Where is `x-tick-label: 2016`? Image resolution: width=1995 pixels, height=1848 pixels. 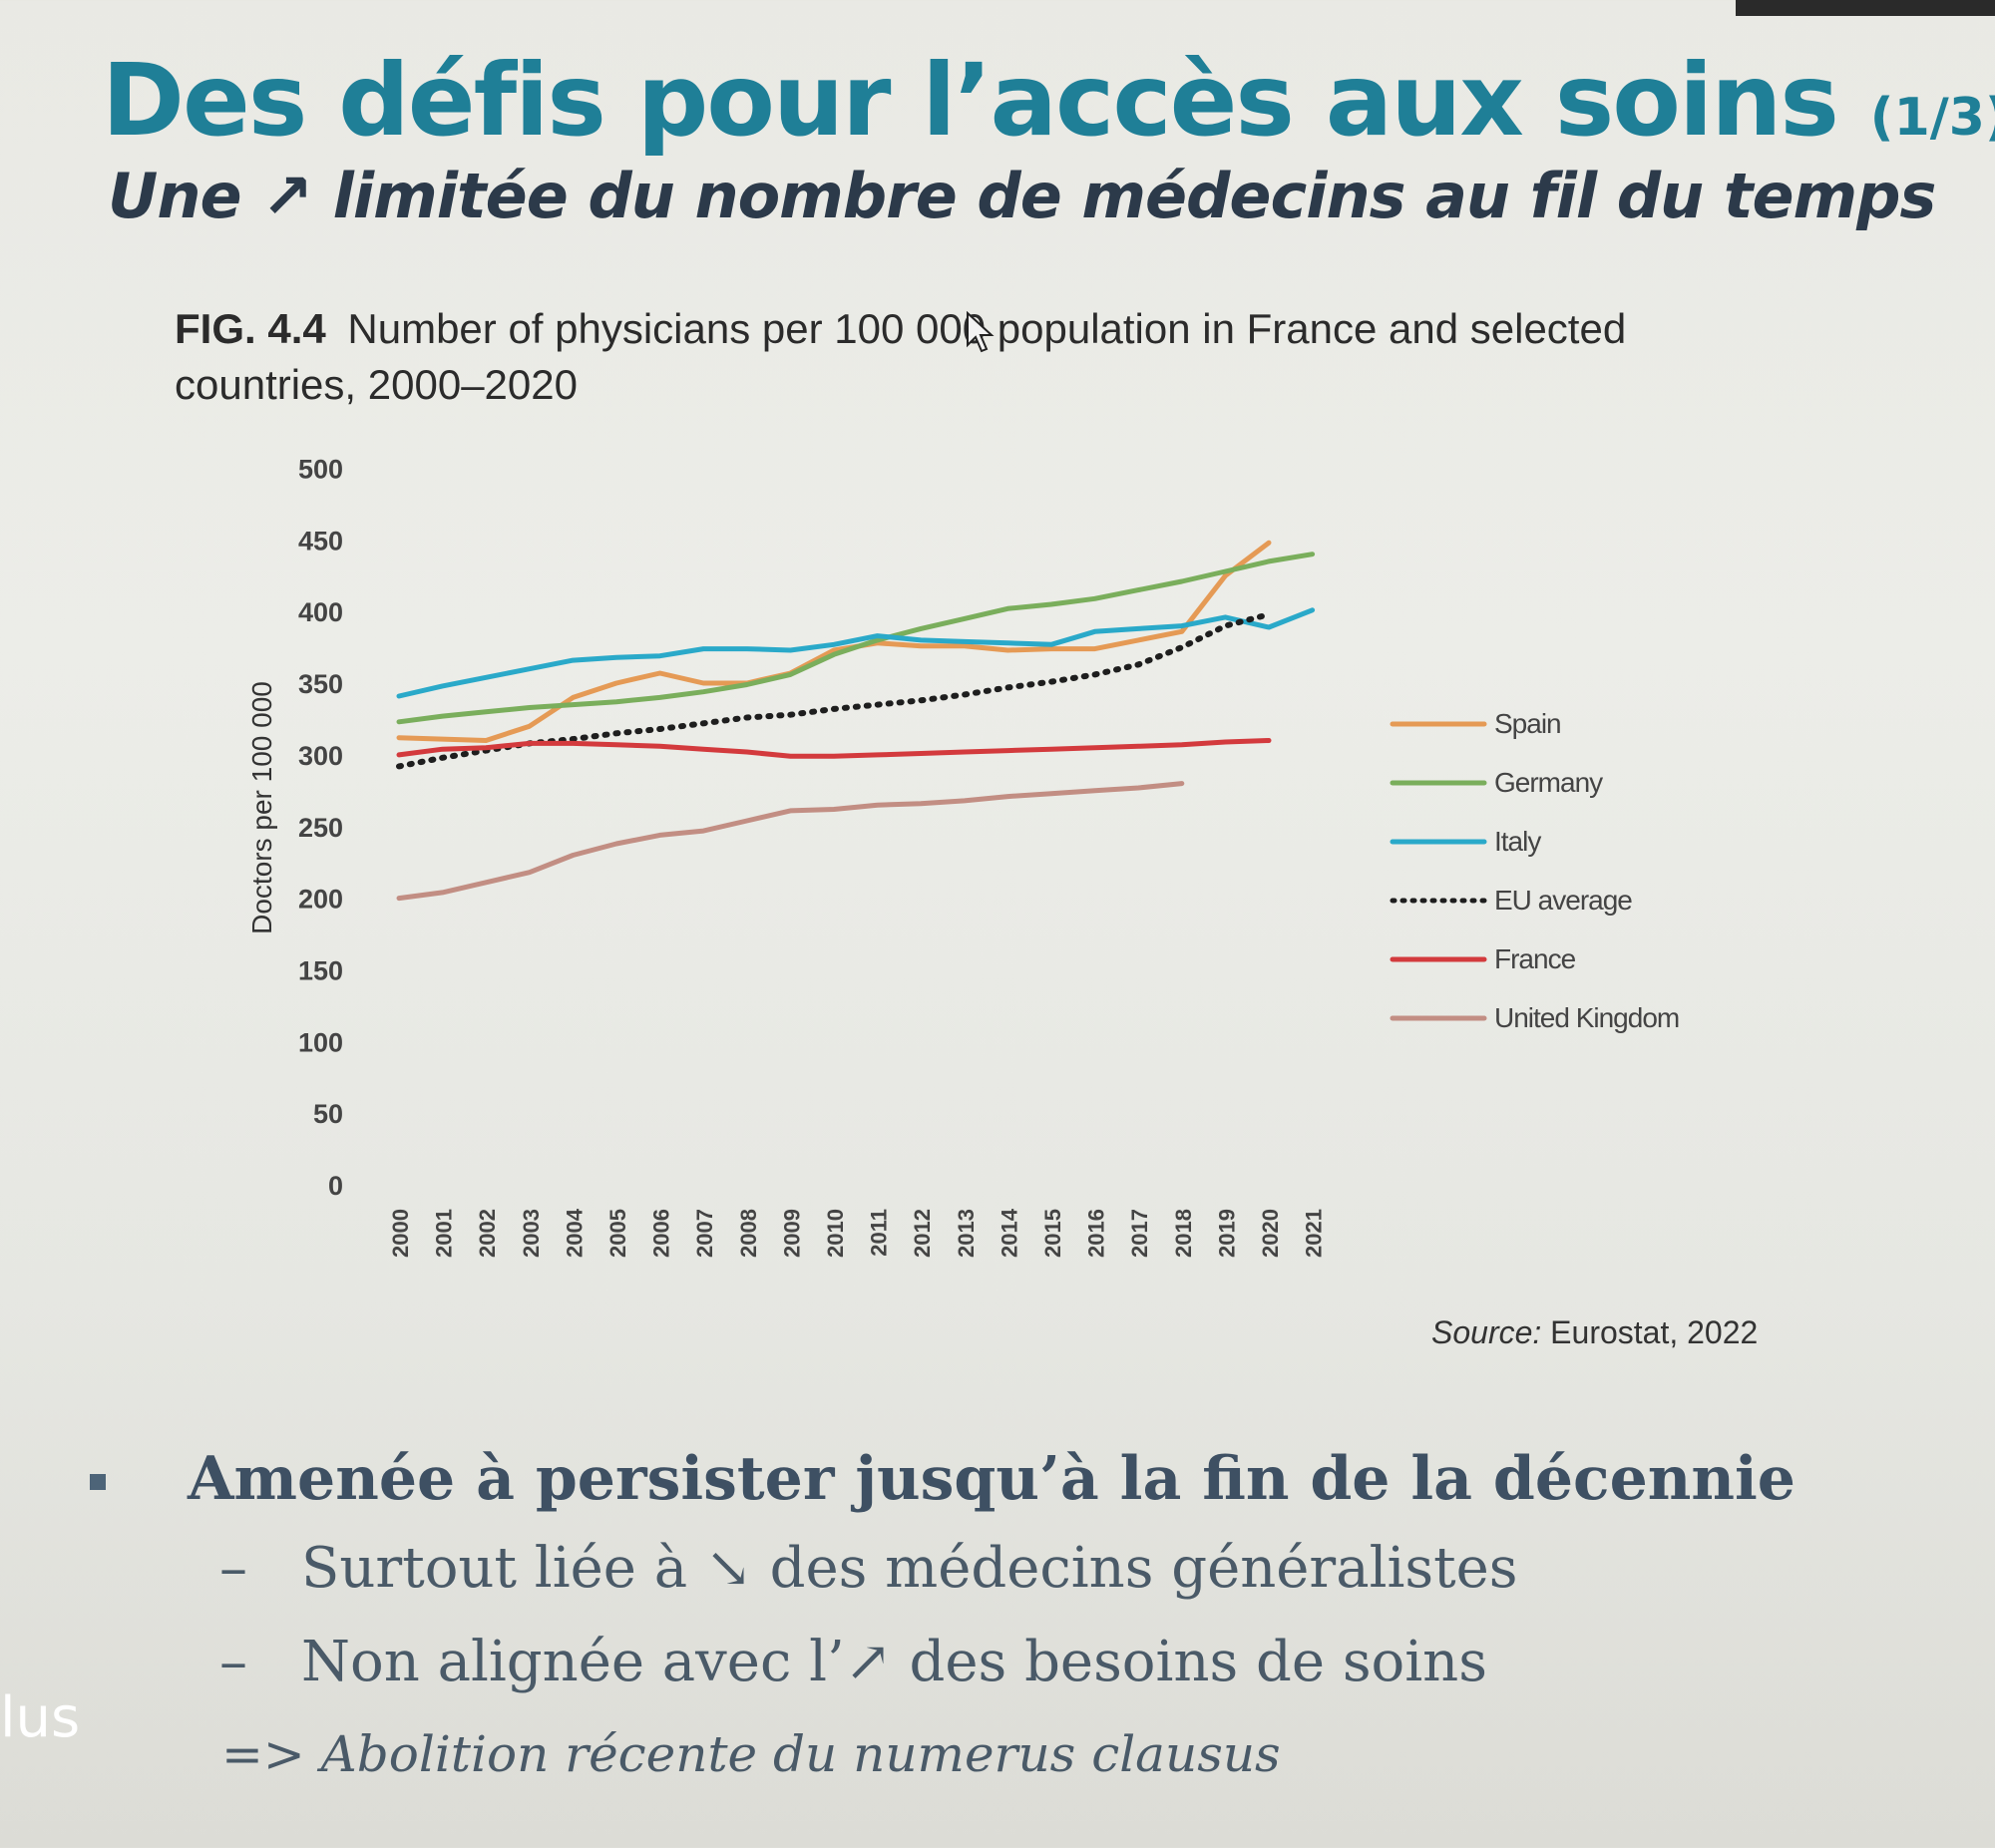
x-tick-label: 2016 is located at coordinates (1096, 1233).